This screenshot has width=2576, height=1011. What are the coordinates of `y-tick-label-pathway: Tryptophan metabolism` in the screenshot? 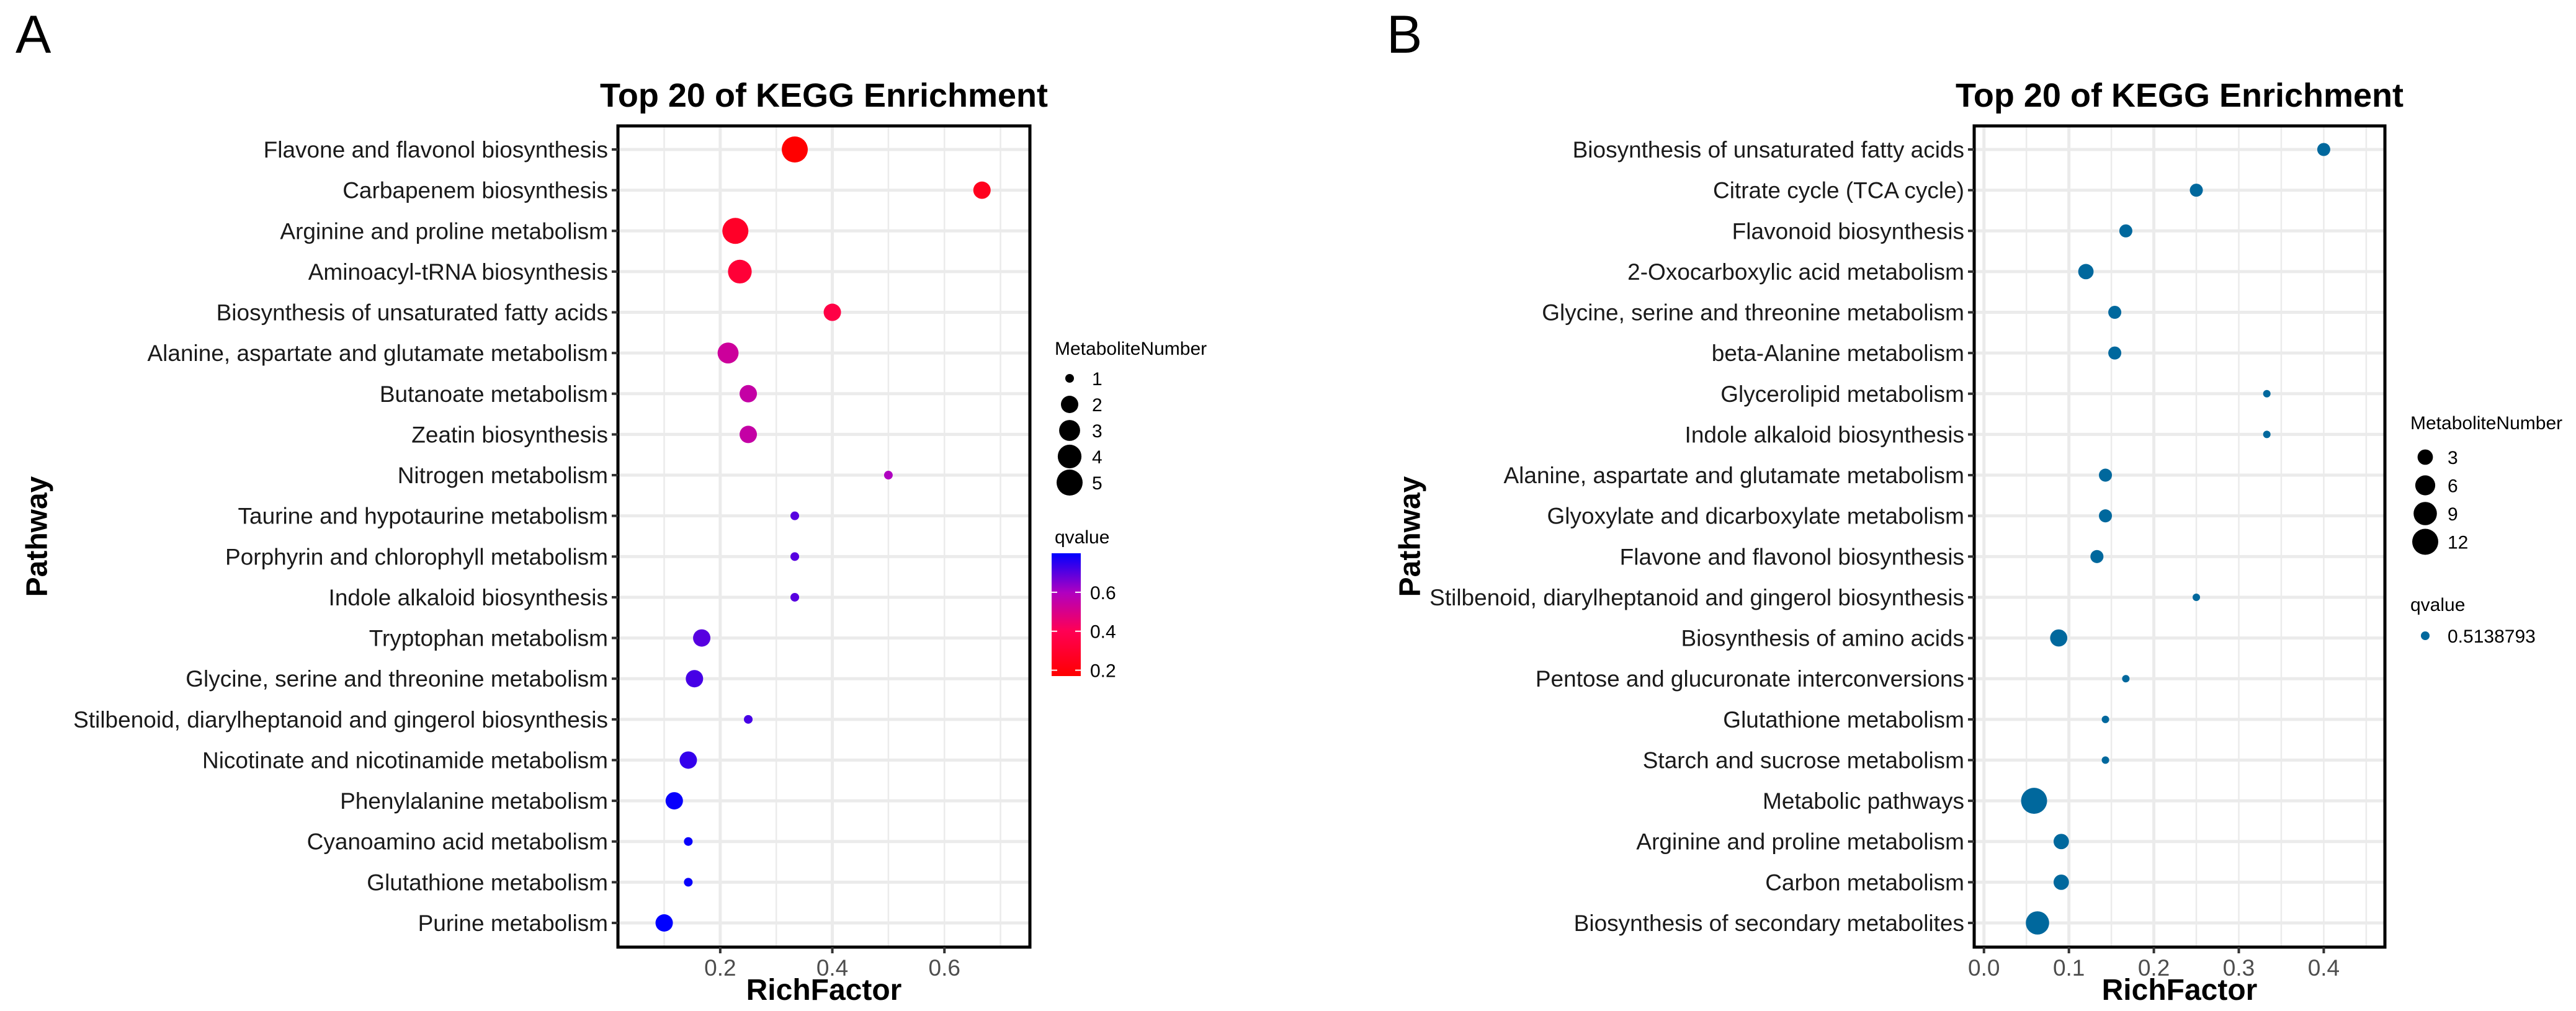 It's located at (488, 638).